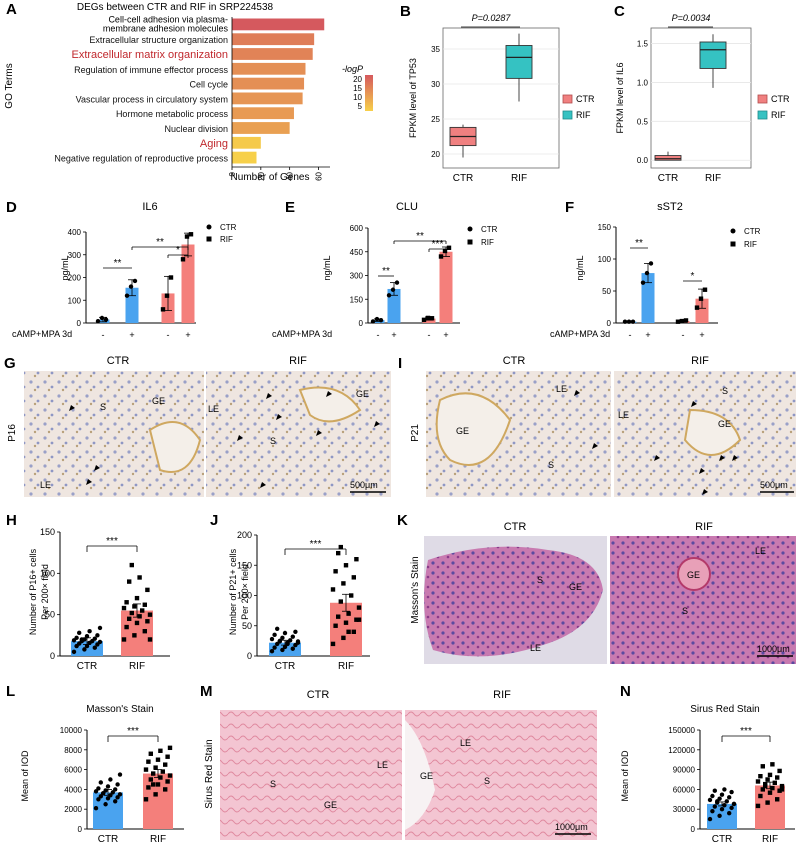 The height and width of the screenshot is (851, 800). What do you see at coordinates (639, 243) in the screenshot?
I see `sig-stars: **` at bounding box center [639, 243].